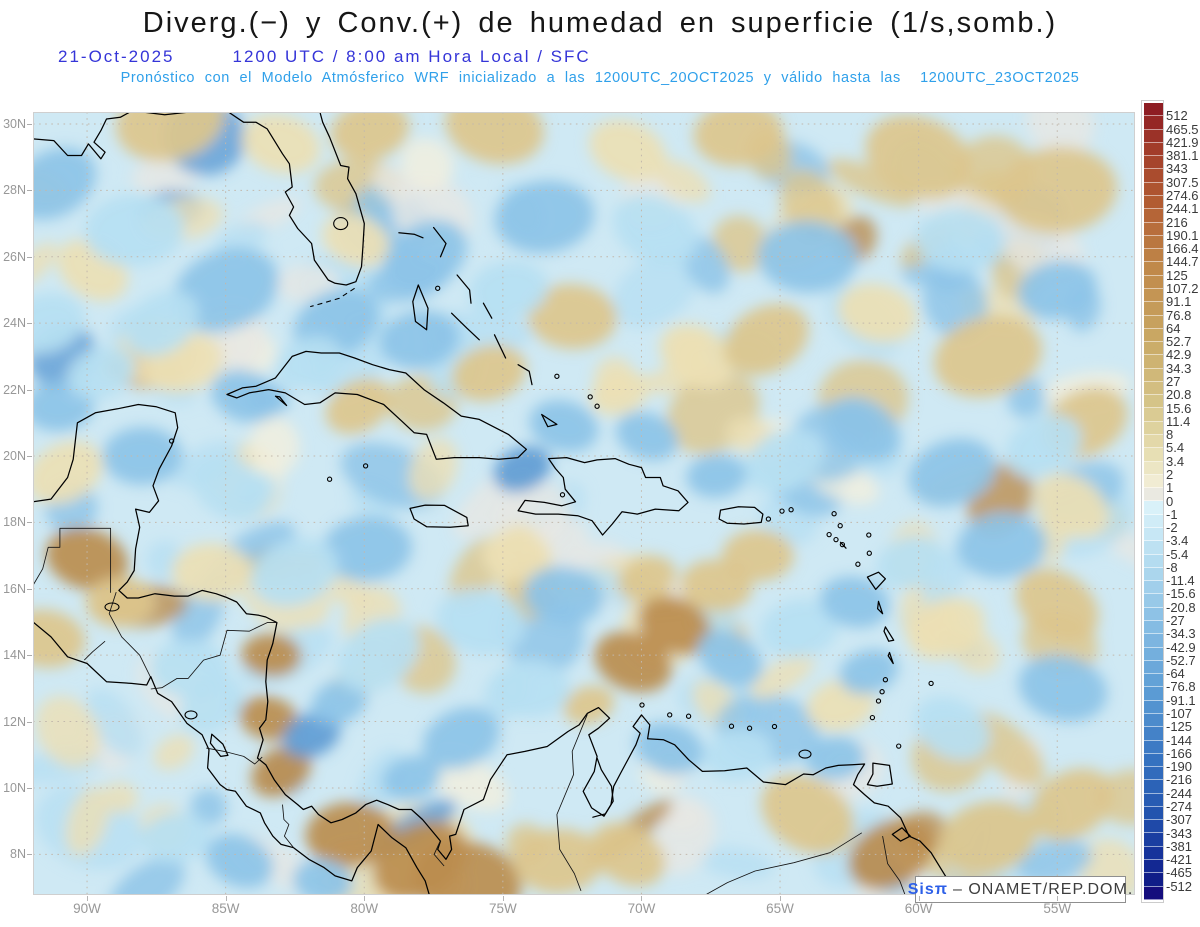  I want to click on colorbar-tick-label: 107.2, so click(1182, 288).